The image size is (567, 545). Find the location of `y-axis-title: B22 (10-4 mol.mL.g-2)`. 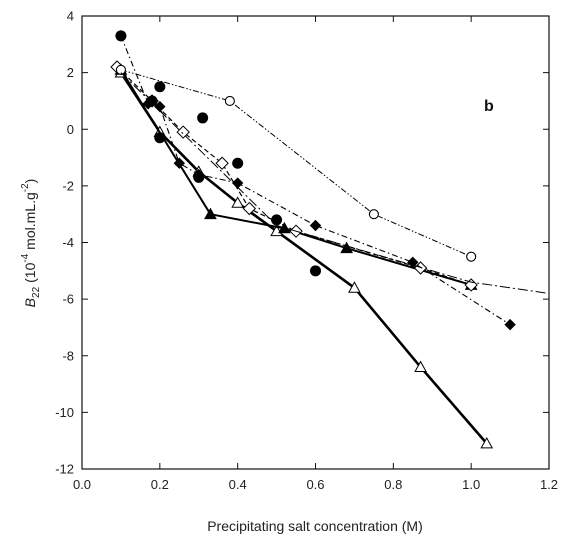

y-axis-title: B22 (10-4 mol.mL.g-2) is located at coordinates (31, 243).